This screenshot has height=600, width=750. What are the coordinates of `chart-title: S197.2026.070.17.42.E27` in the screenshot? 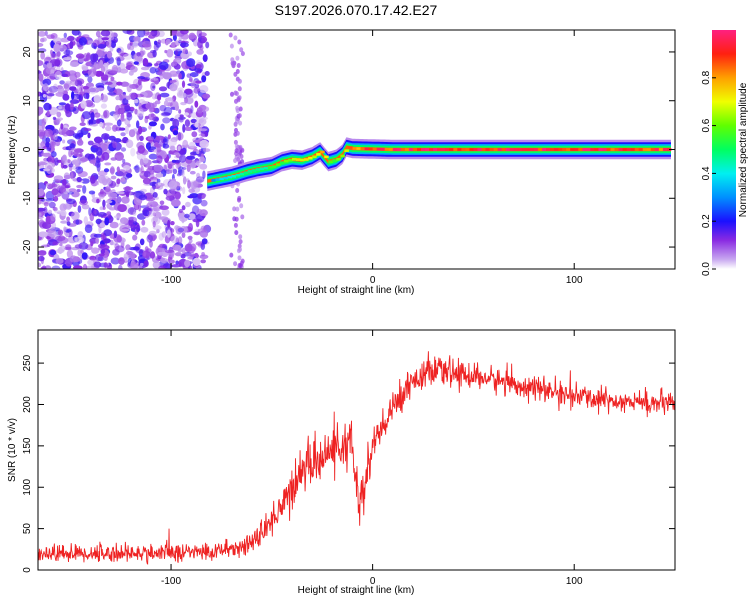 It's located at (356, 10).